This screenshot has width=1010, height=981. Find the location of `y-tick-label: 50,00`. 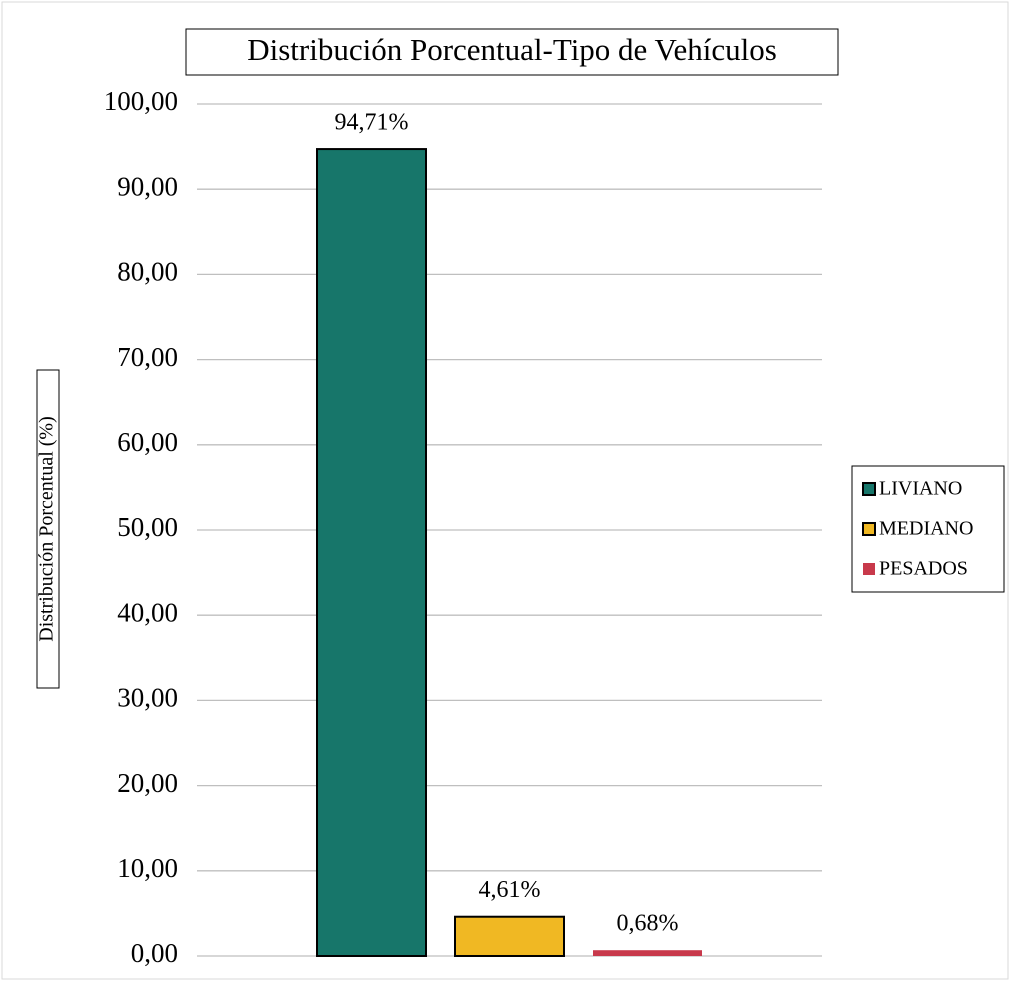

y-tick-label: 50,00 is located at coordinates (147, 527).